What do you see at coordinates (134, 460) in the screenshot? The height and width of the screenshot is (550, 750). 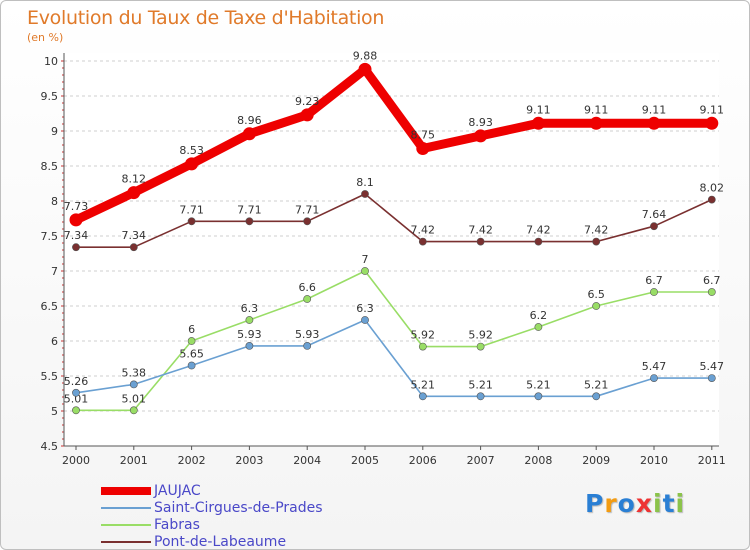 I see `x-tick-label: 2001` at bounding box center [134, 460].